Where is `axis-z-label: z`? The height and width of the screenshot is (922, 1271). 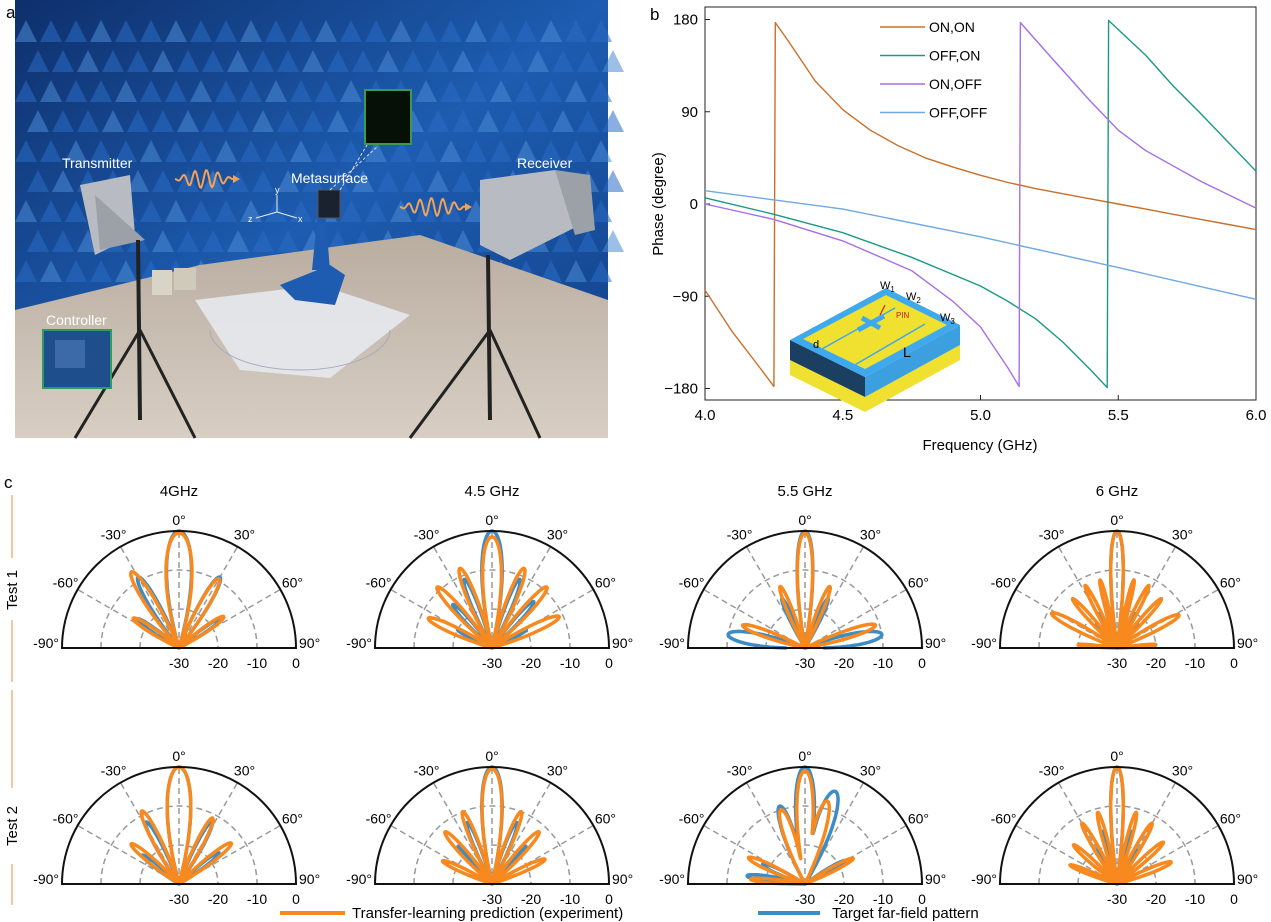
axis-z-label: z is located at coordinates (250, 219).